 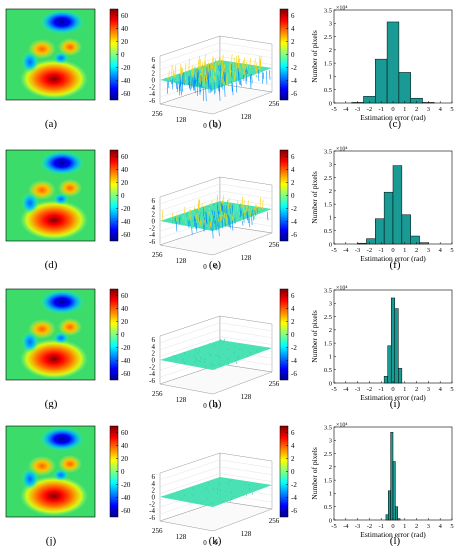 What do you see at coordinates (441, 250) in the screenshot?
I see `x-tick-label: 4` at bounding box center [441, 250].